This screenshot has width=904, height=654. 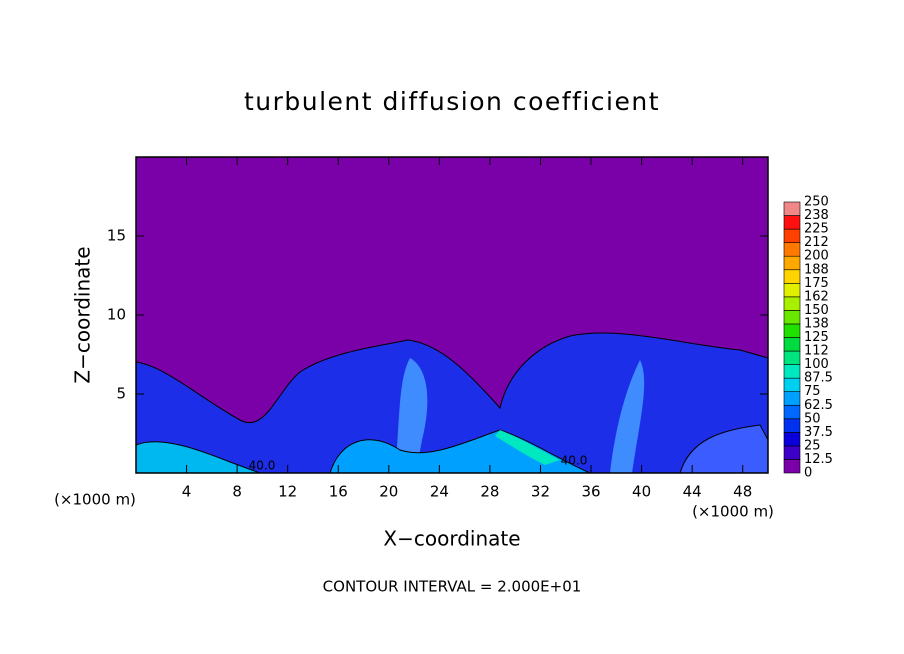 What do you see at coordinates (439, 492) in the screenshot?
I see `x-tick-label: 24` at bounding box center [439, 492].